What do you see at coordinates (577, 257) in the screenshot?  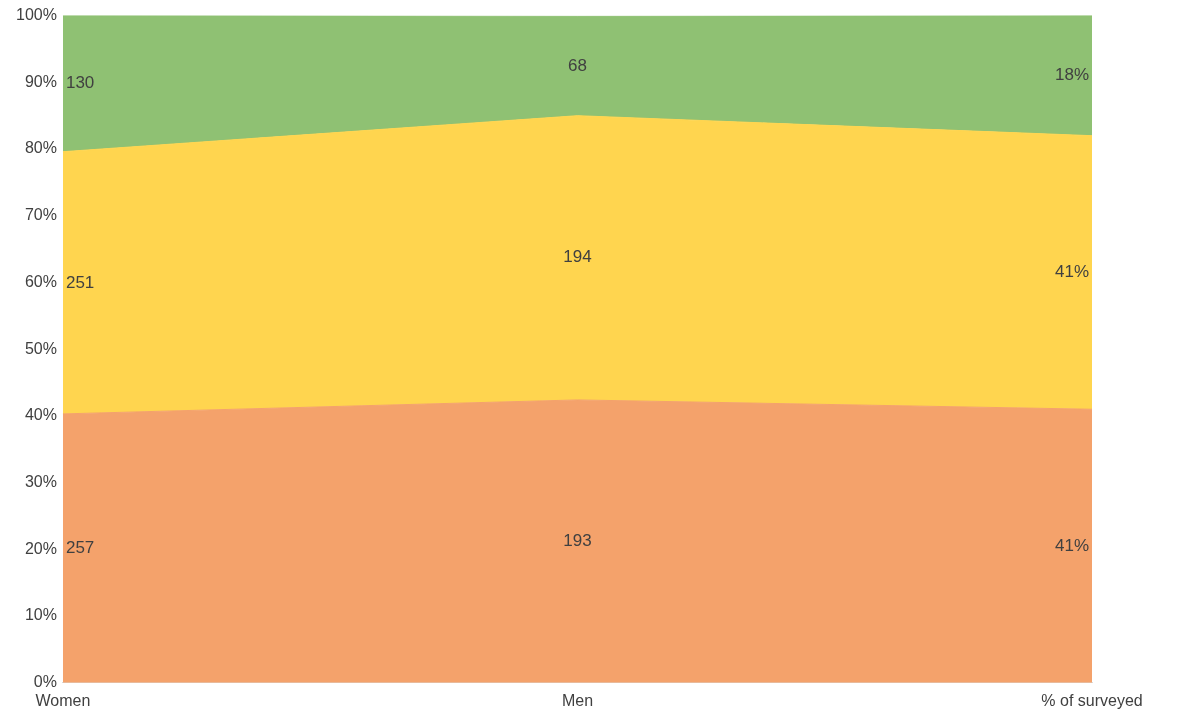 I see `annotation: 194` at bounding box center [577, 257].